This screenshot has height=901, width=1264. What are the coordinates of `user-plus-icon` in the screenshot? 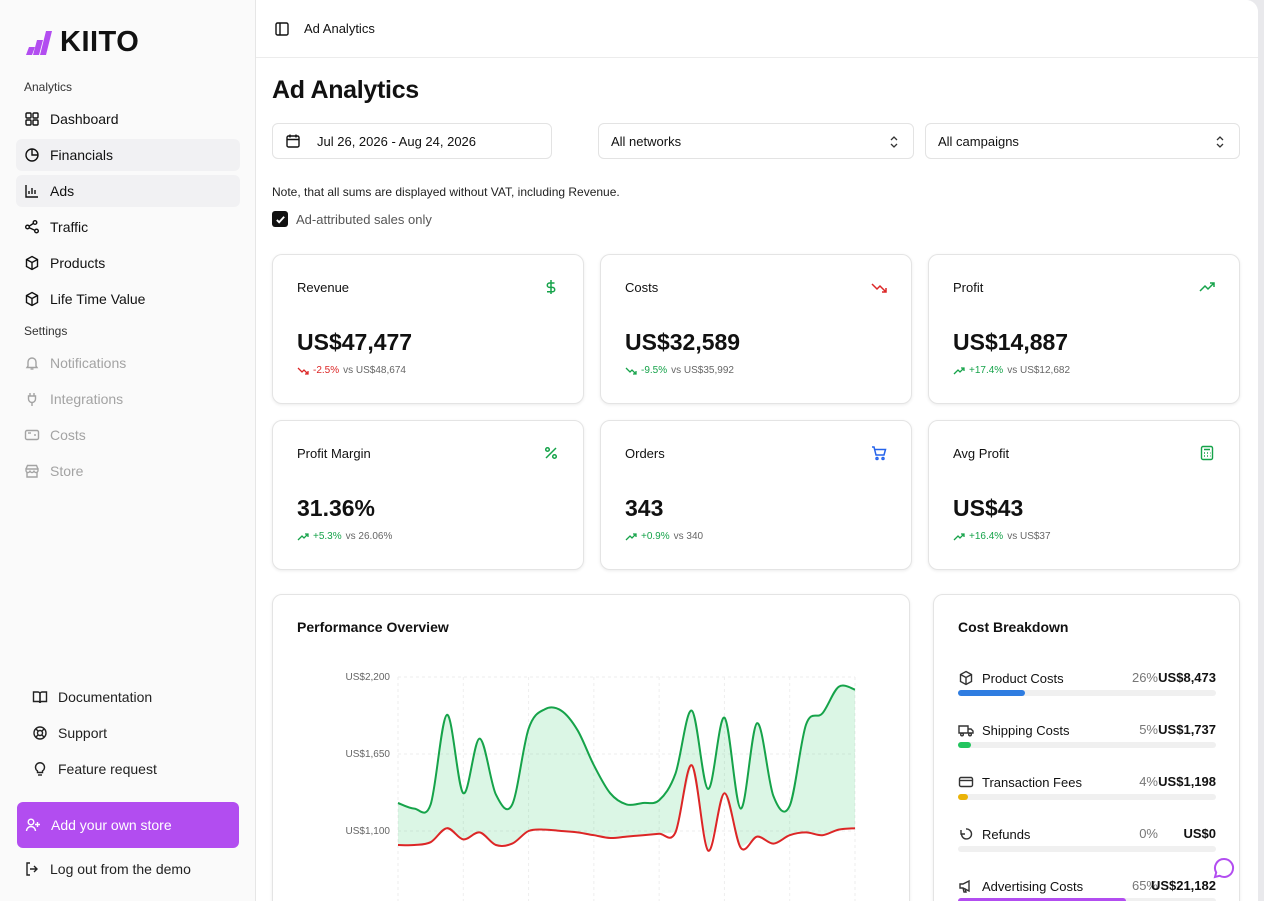 It's located at (32, 825).